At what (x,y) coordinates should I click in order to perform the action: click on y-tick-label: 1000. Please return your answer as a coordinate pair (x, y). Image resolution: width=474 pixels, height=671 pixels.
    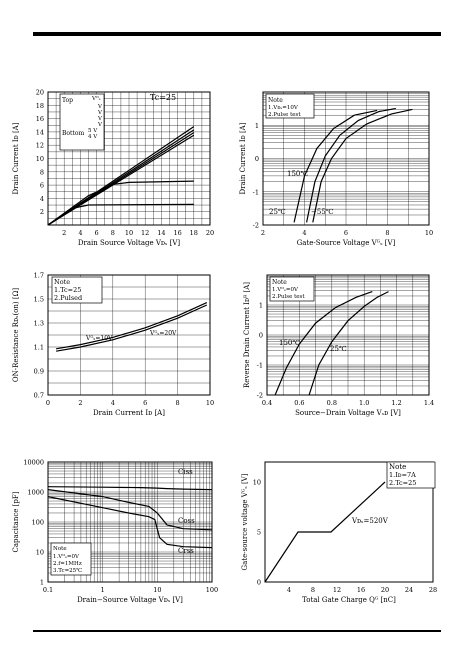
    Looking at the image, I should click on (35, 493).